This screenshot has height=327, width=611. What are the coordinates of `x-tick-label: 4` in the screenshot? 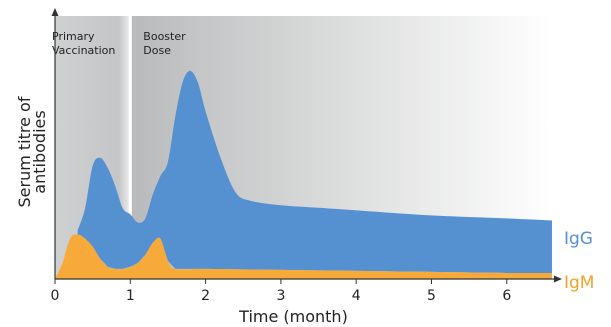 It's located at (356, 296).